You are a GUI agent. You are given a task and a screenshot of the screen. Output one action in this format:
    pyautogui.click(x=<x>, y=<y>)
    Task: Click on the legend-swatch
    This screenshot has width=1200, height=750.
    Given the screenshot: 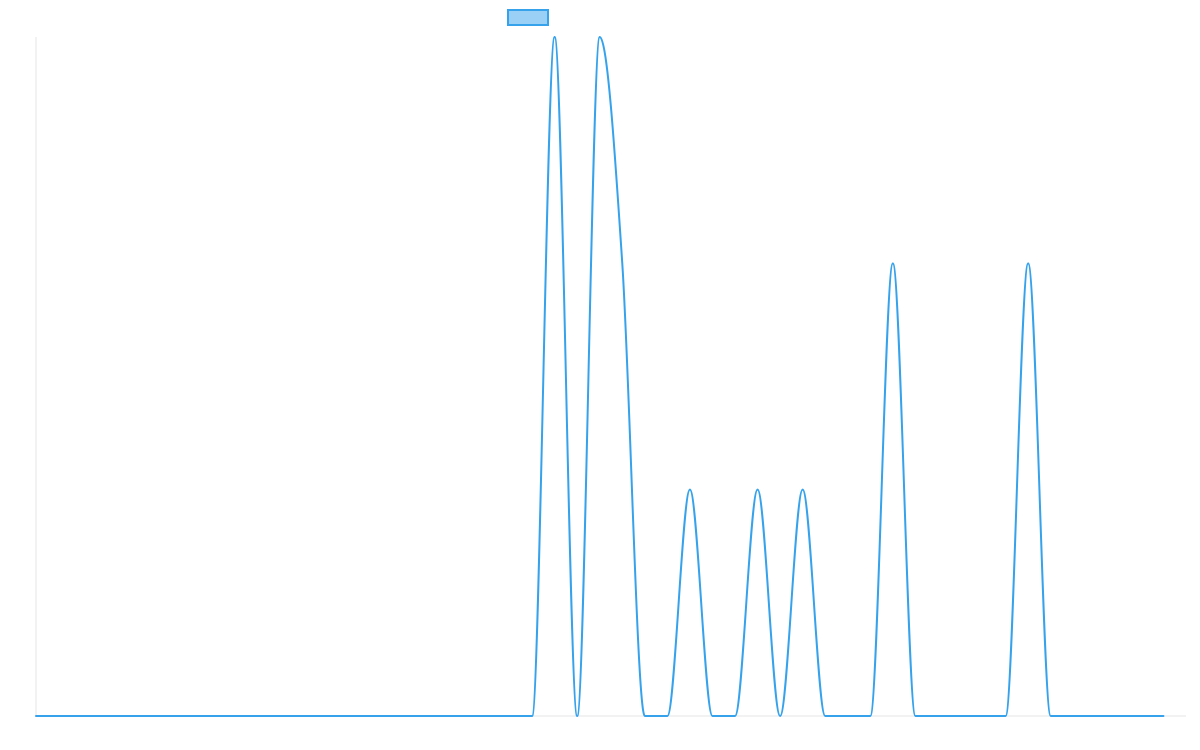 What is the action you would take?
    pyautogui.click(x=528, y=17)
    